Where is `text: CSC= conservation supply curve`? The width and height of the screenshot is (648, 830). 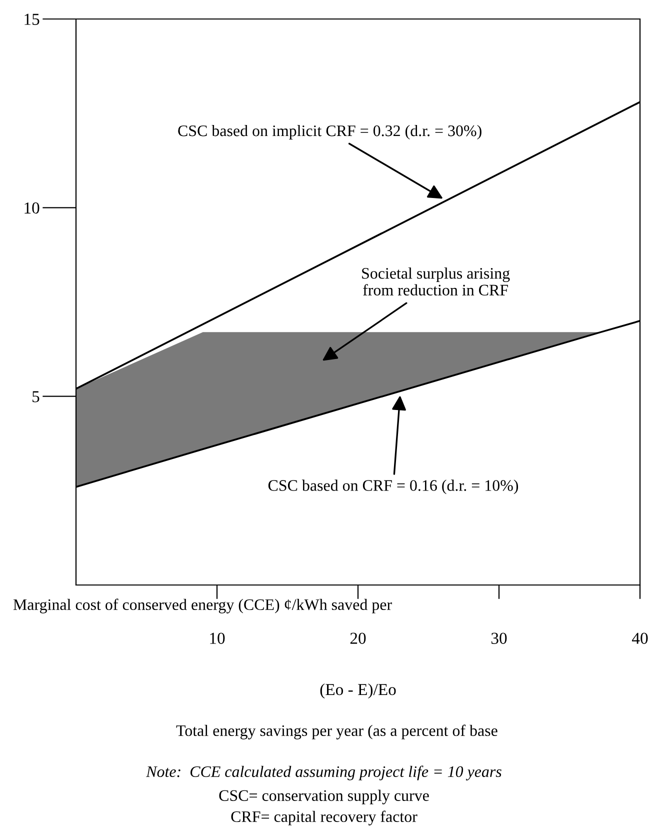 text: CSC= conservation supply curve is located at coordinates (324, 797).